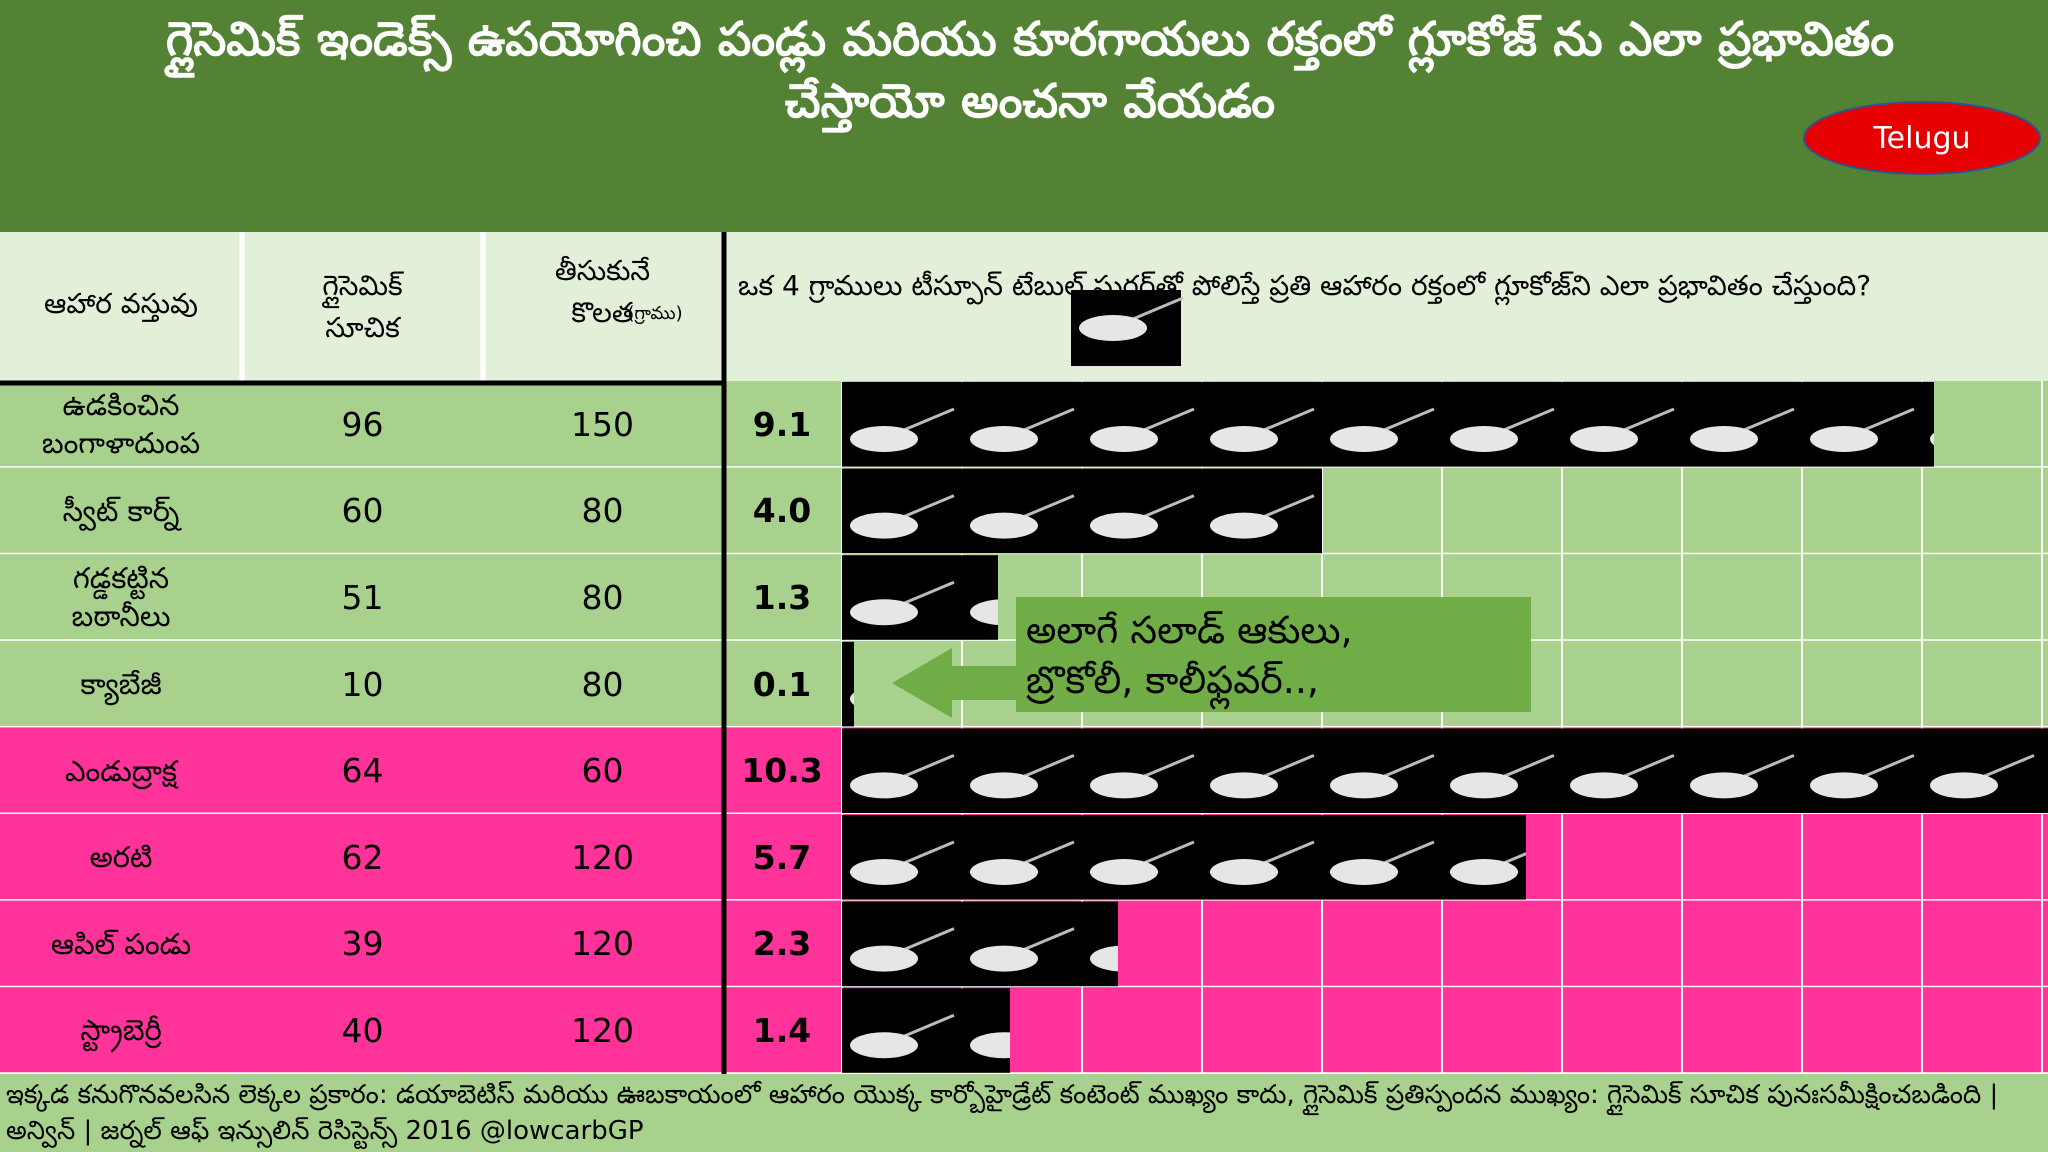  What do you see at coordinates (362, 684) in the screenshot?
I see `glycemic-index: 10` at bounding box center [362, 684].